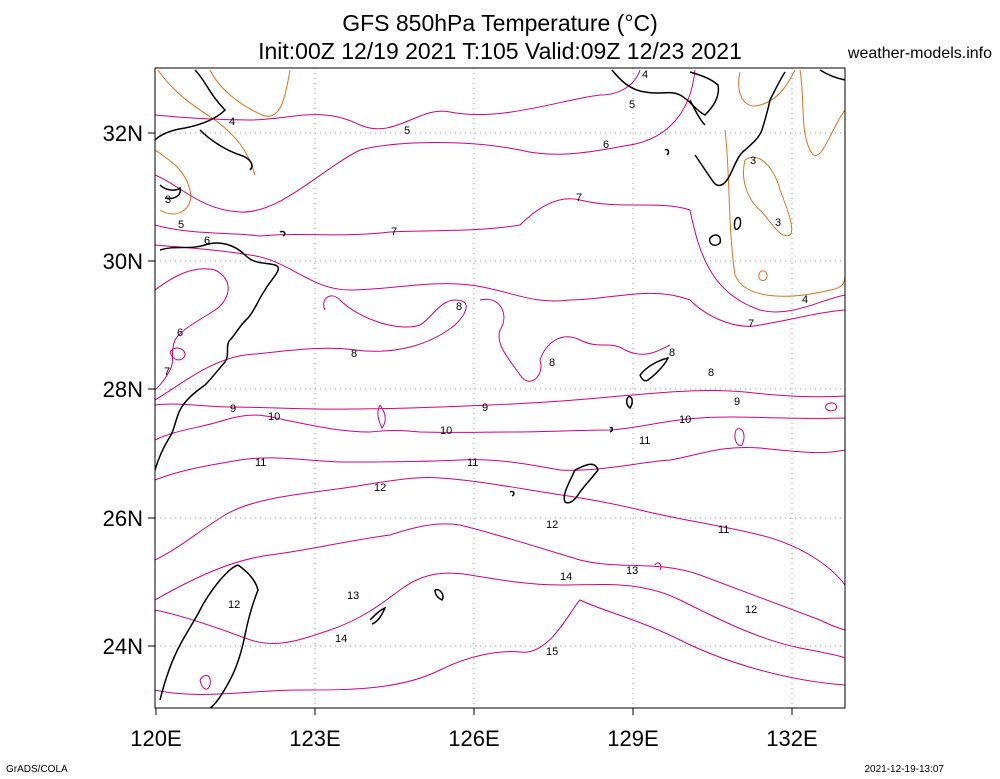  What do you see at coordinates (123, 646) in the screenshot?
I see `lat-tick-24n: 24N` at bounding box center [123, 646].